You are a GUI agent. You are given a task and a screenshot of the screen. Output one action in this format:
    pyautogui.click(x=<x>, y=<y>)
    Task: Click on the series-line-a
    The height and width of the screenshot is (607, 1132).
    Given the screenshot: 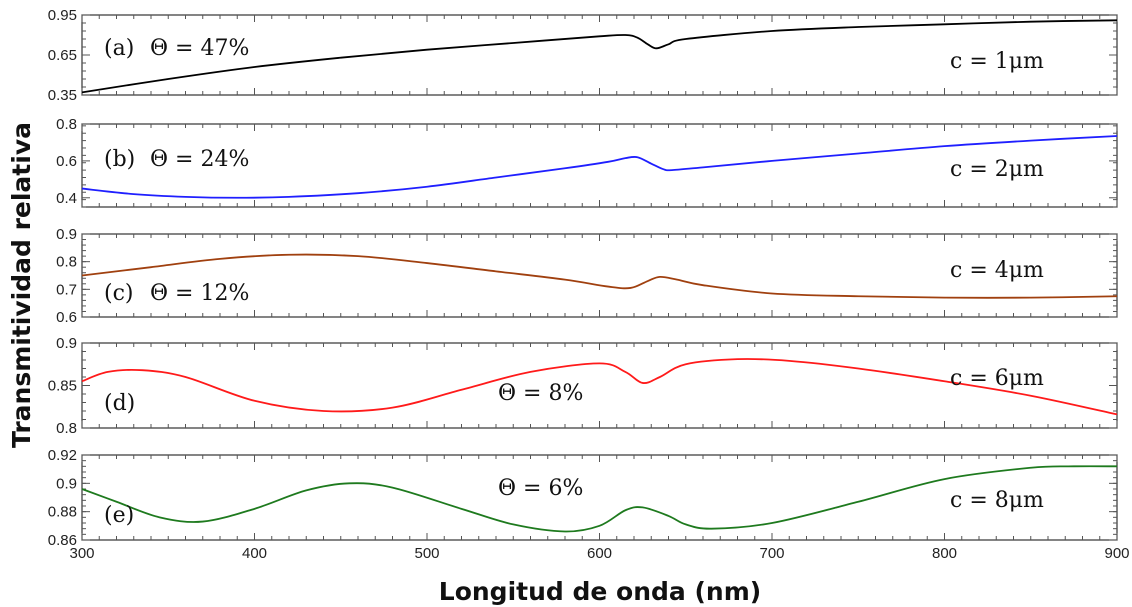 What is the action you would take?
    pyautogui.click(x=599, y=56)
    